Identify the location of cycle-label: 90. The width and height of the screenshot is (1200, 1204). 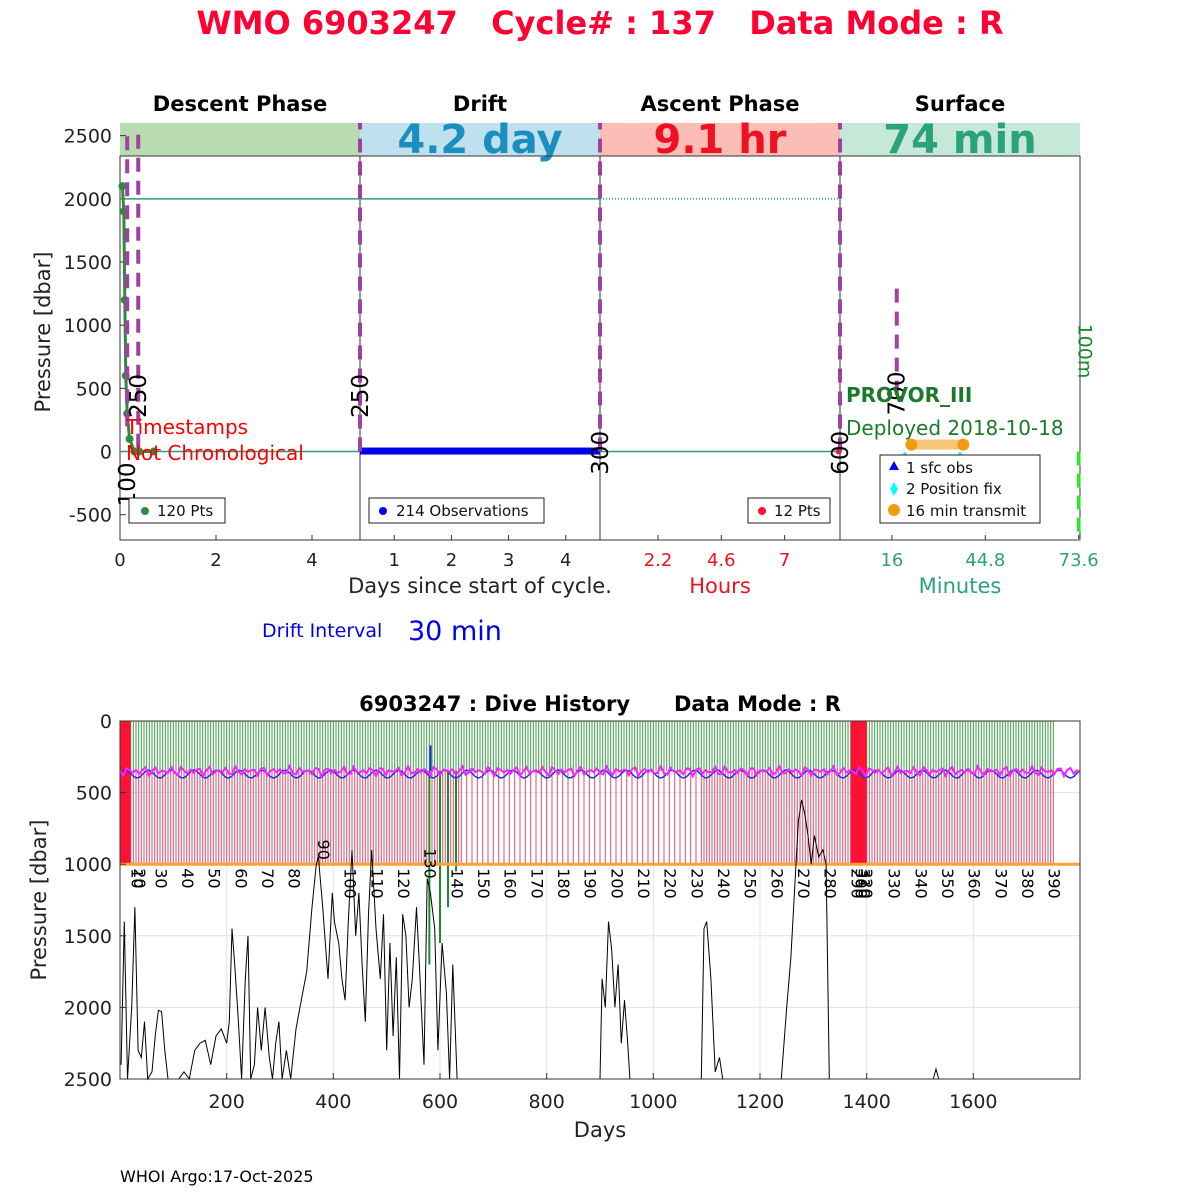
(323, 850).